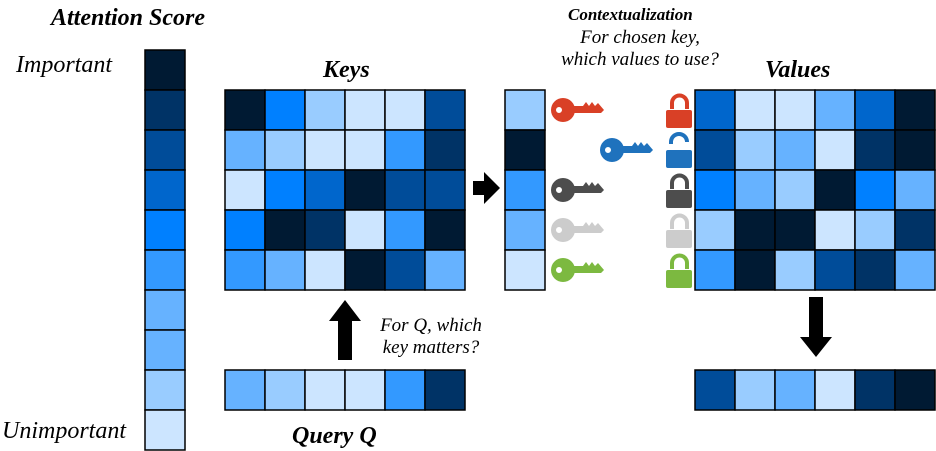 The height and width of the screenshot is (451, 936). What do you see at coordinates (346, 70) in the screenshot?
I see `keys-title: Keys` at bounding box center [346, 70].